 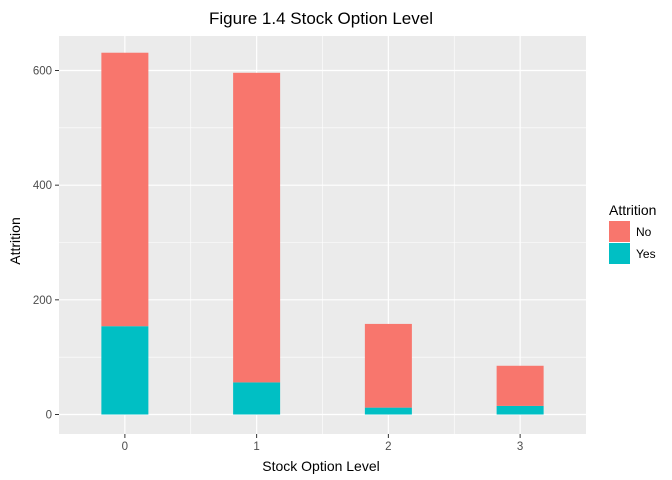 What do you see at coordinates (15, 240) in the screenshot?
I see `y-axis-title: Attrition` at bounding box center [15, 240].